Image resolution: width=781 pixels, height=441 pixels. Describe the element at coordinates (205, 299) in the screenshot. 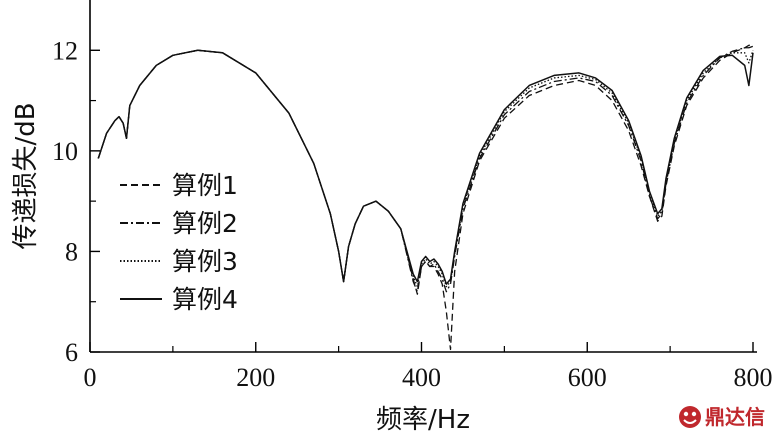

I see `legend-label-4: 算例4` at that location.